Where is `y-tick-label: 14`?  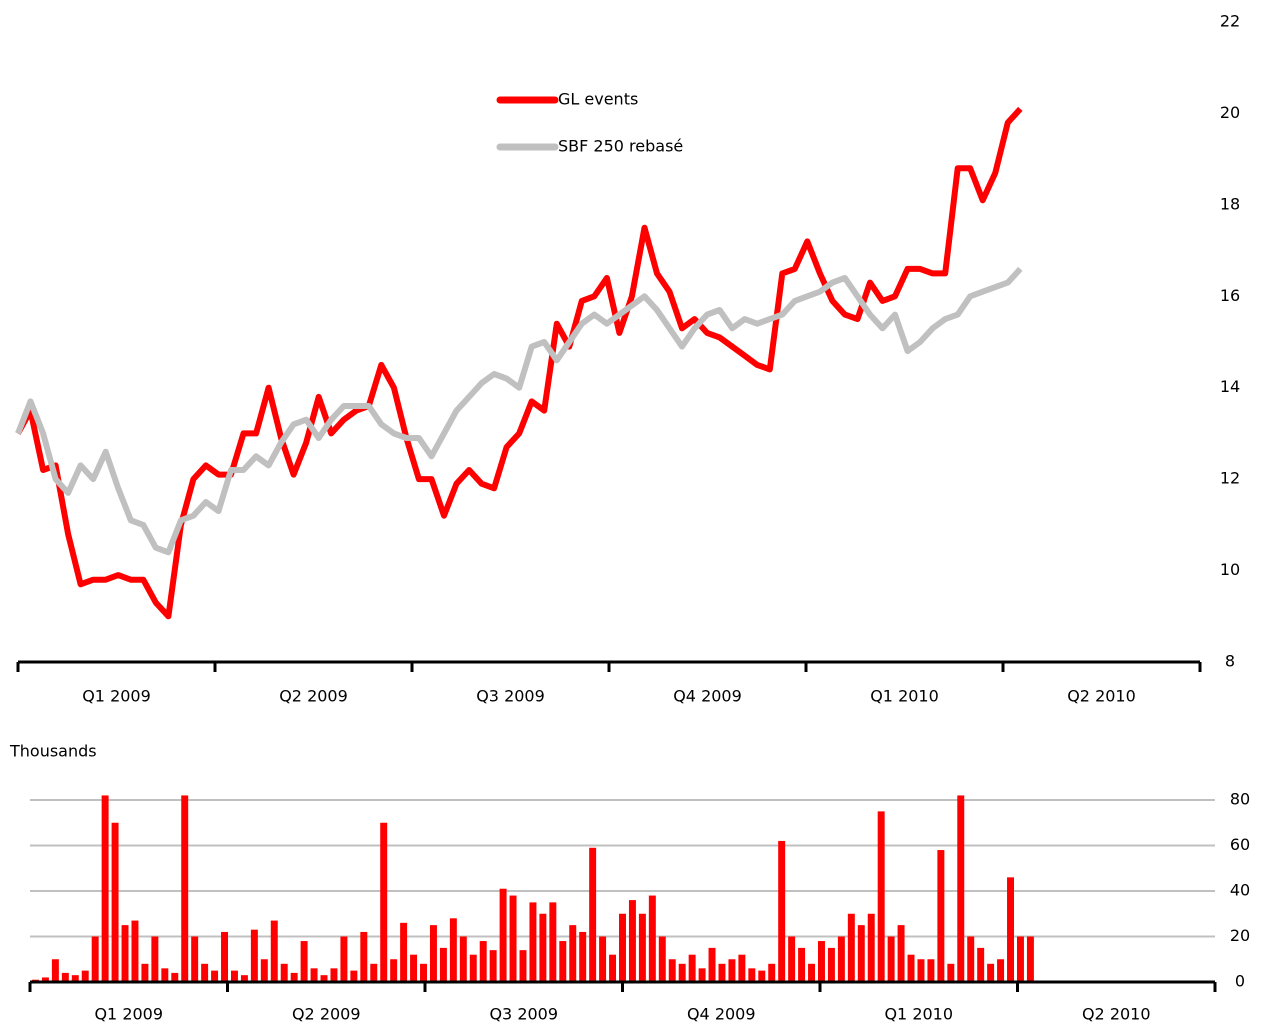
y-tick-label: 14 is located at coordinates (1230, 386).